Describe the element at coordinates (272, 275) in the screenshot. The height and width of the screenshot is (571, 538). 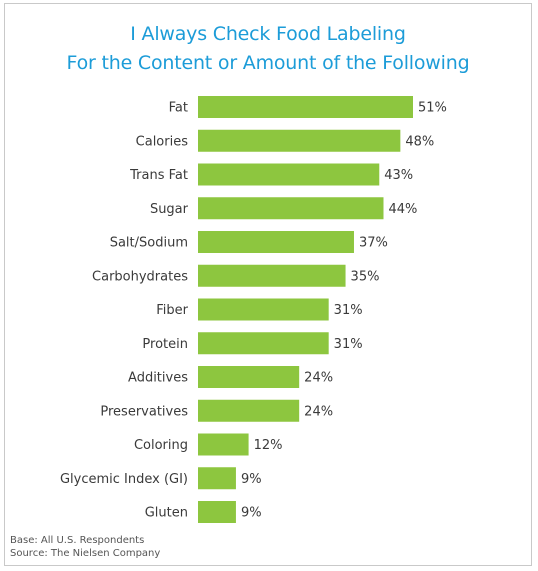
I see `bar-carbohydrates` at that location.